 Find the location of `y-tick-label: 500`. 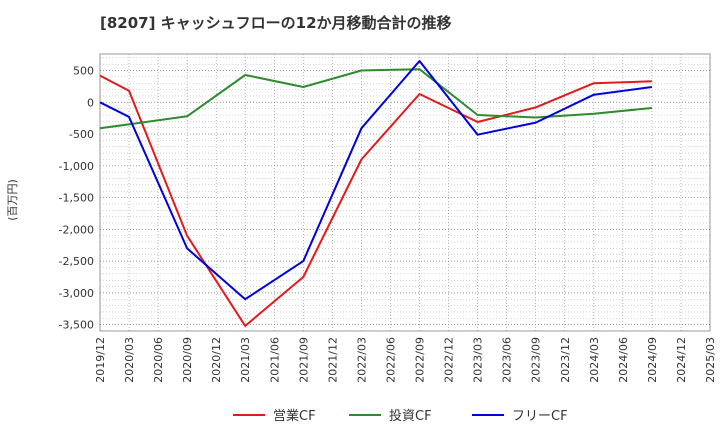

y-tick-label: 500 is located at coordinates (83, 71).